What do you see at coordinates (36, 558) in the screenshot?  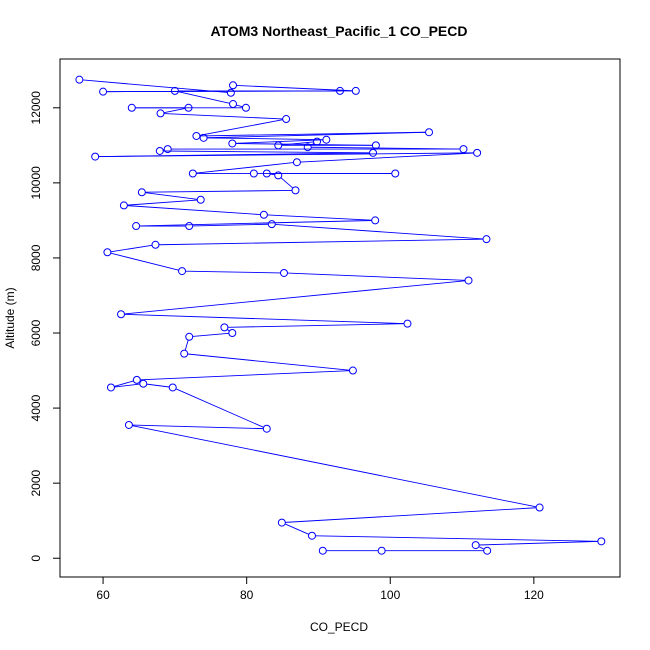 I see `y-tick-label: 0` at bounding box center [36, 558].